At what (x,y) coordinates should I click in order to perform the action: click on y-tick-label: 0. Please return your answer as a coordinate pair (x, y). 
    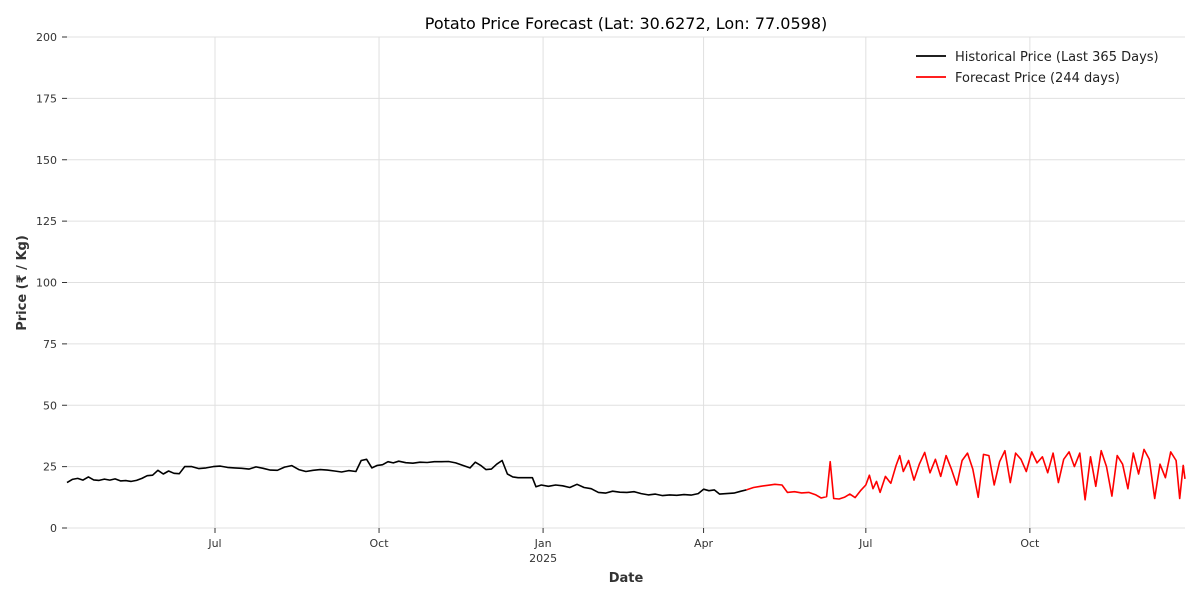
    Looking at the image, I should click on (53, 528).